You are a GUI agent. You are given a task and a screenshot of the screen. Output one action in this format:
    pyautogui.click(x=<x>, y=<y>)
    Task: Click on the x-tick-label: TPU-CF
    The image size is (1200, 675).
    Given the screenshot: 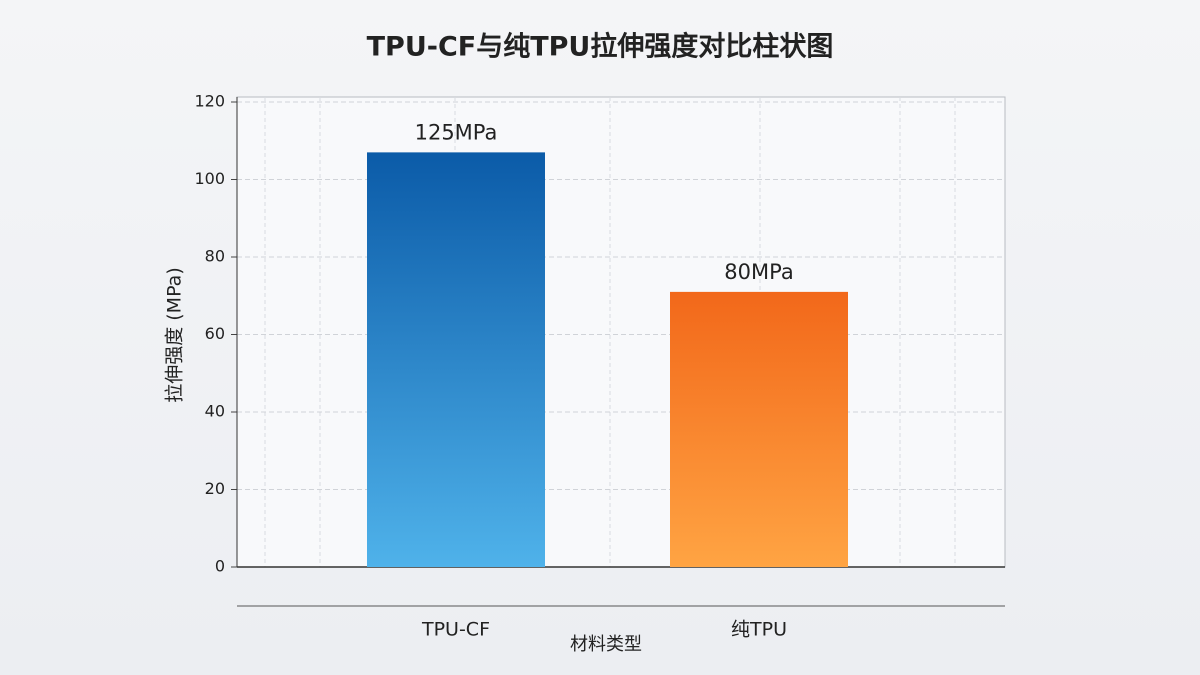 What is the action you would take?
    pyautogui.click(x=455, y=630)
    